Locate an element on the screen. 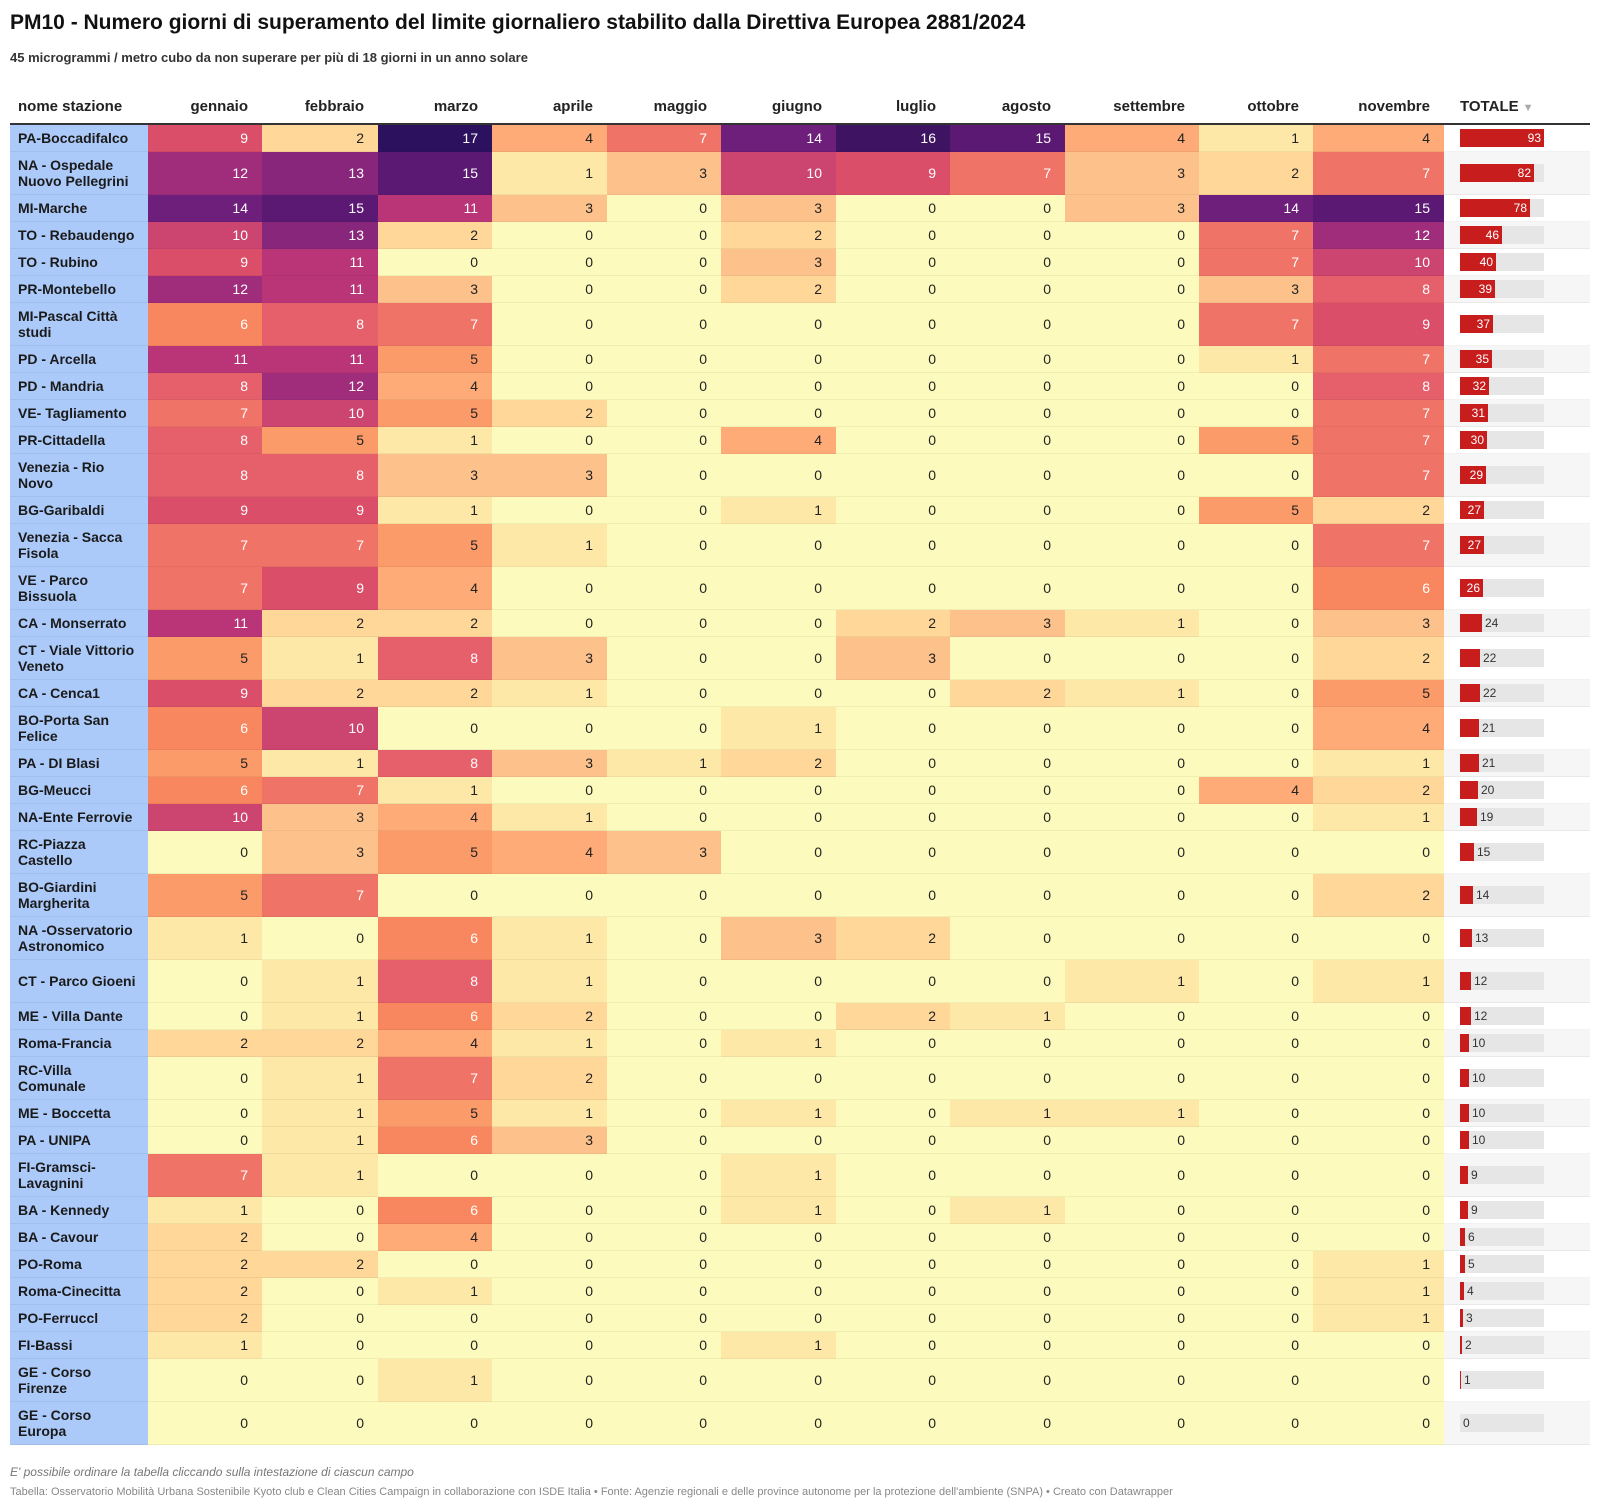  heatmap-cell: 3 is located at coordinates (664, 852).